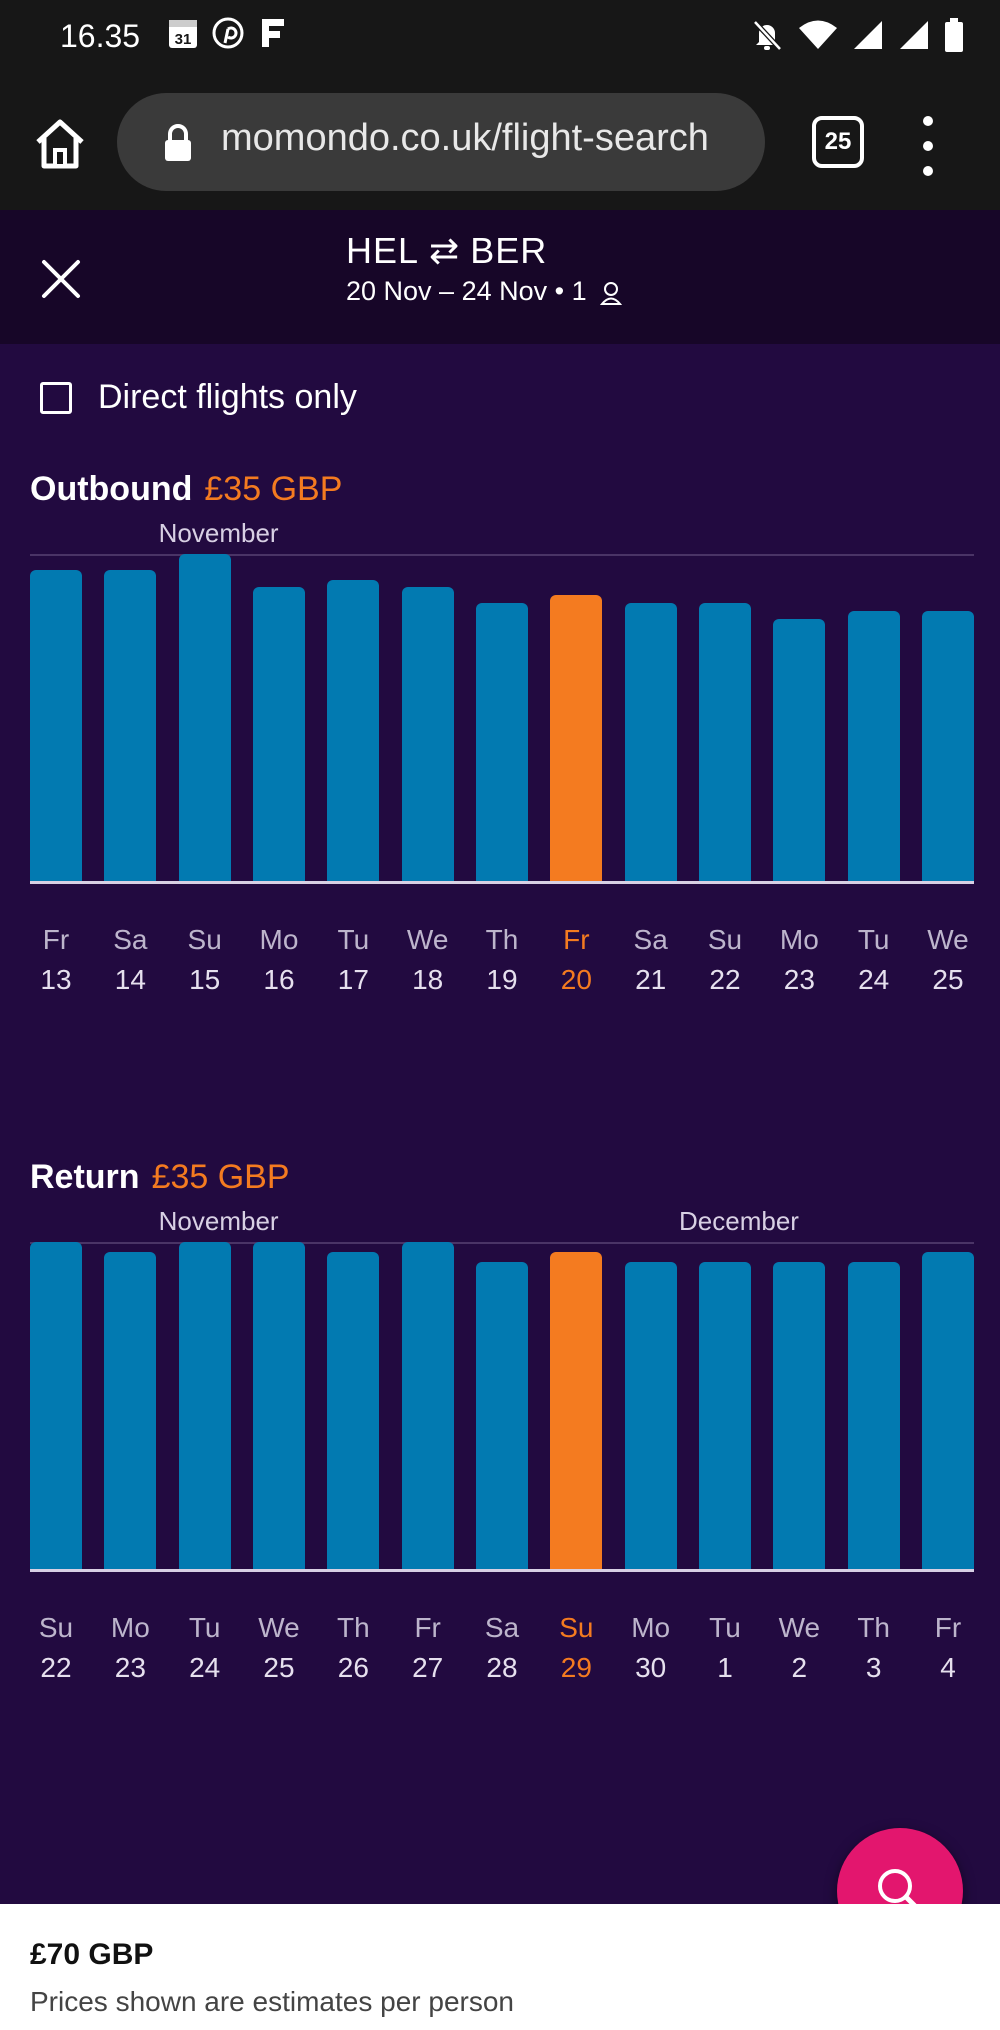  What do you see at coordinates (874, 1648) in the screenshot?
I see `return-date-label: Th 3` at bounding box center [874, 1648].